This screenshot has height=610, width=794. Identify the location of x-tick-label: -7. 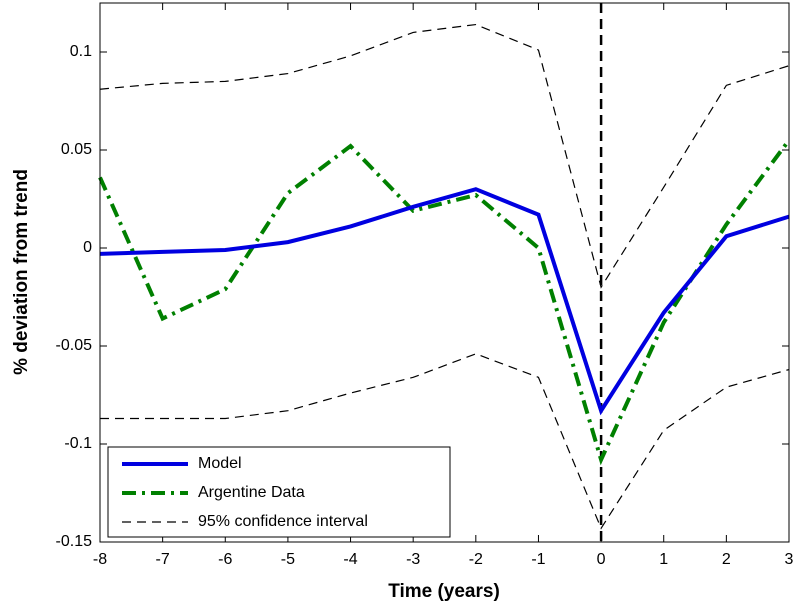
(163, 559).